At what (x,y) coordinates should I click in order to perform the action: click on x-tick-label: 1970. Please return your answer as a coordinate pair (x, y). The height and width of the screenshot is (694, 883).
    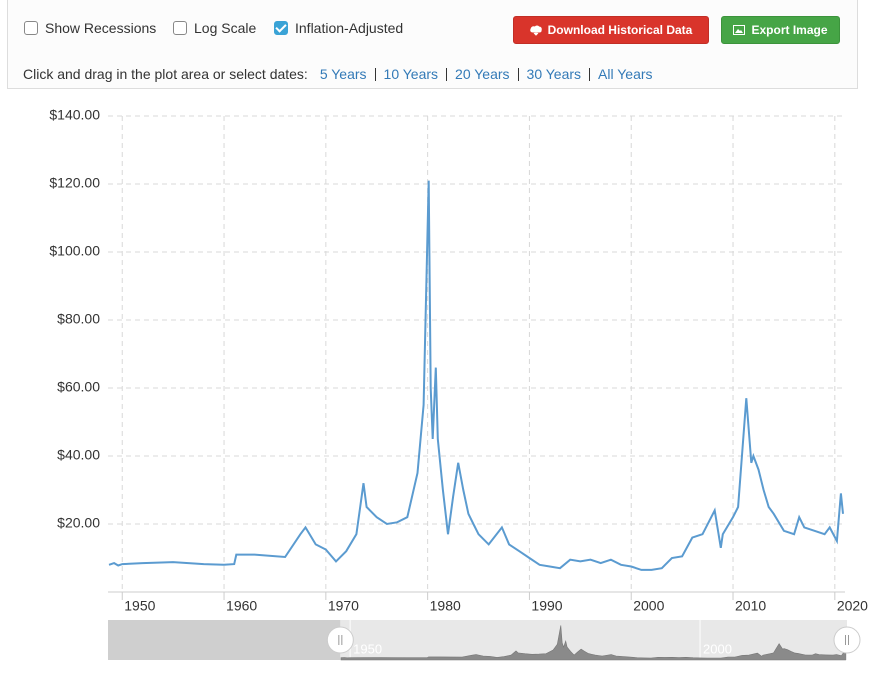
    Looking at the image, I should click on (343, 606).